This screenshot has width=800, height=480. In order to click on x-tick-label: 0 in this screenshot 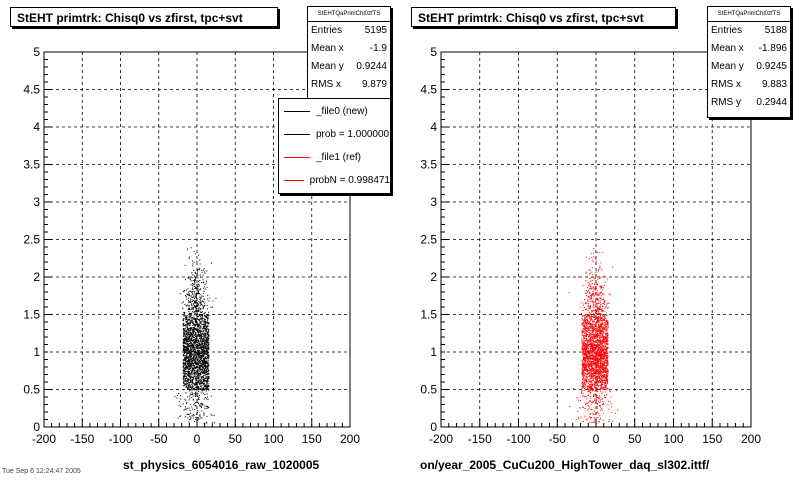, I will do `click(197, 439)`.